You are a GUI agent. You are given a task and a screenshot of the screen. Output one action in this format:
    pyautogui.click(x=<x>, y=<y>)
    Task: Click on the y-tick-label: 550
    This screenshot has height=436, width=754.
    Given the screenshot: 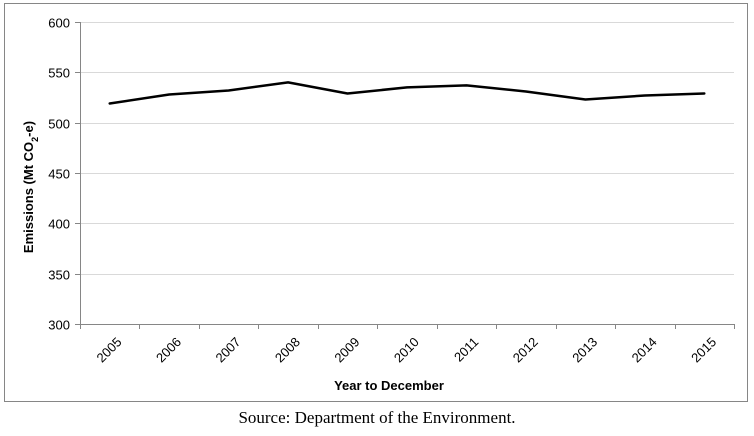 What is the action you would take?
    pyautogui.click(x=59, y=73)
    